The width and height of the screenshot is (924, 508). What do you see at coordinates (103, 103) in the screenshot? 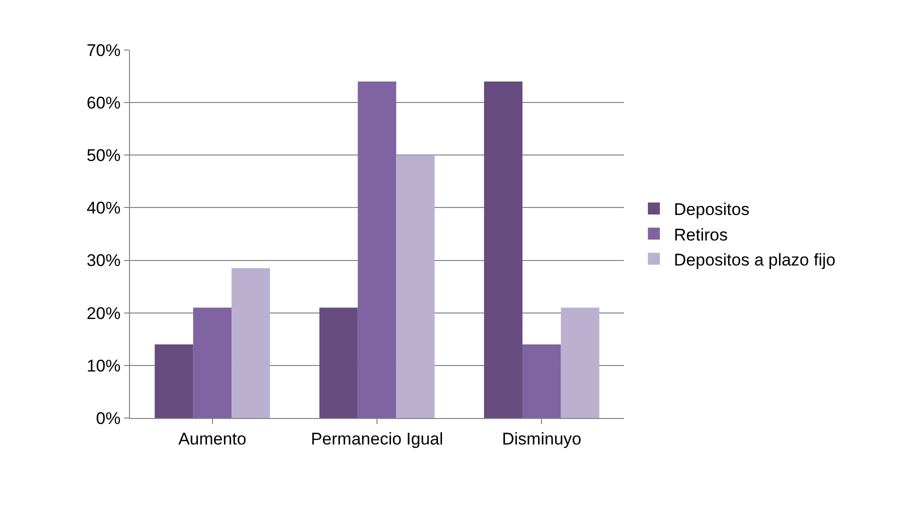
I see `y-tick-label: 60%` at bounding box center [103, 103].